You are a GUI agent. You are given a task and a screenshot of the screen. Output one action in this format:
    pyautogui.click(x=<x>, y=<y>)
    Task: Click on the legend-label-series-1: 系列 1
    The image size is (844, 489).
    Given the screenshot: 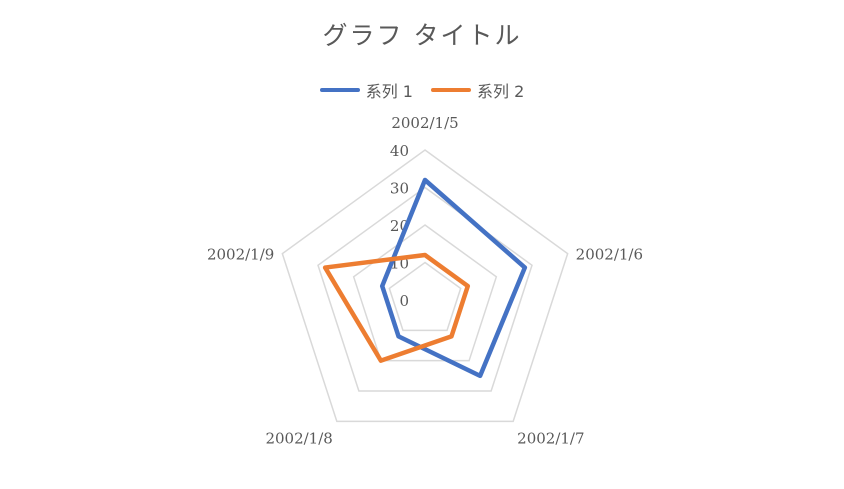 What is the action you would take?
    pyautogui.click(x=389, y=91)
    